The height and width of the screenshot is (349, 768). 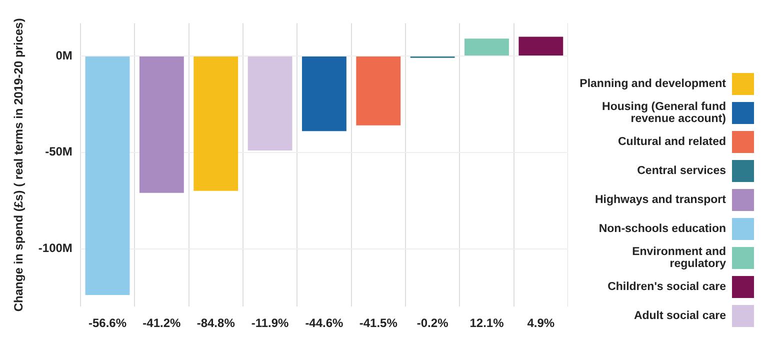 I want to click on legend-label: Central services, so click(x=681, y=170).